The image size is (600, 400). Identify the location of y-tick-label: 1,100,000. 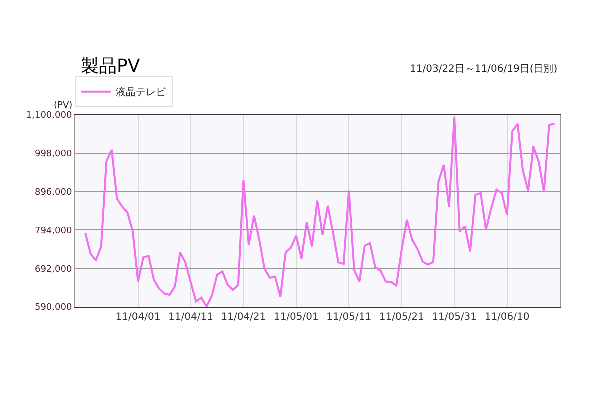
(49, 116).